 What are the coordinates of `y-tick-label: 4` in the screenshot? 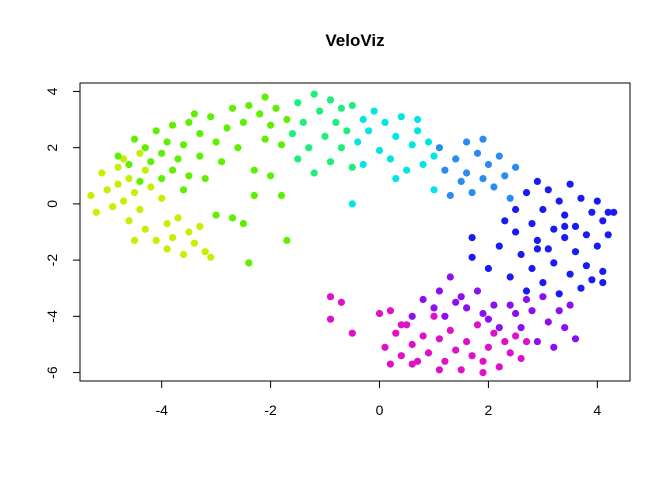 It's located at (52, 91).